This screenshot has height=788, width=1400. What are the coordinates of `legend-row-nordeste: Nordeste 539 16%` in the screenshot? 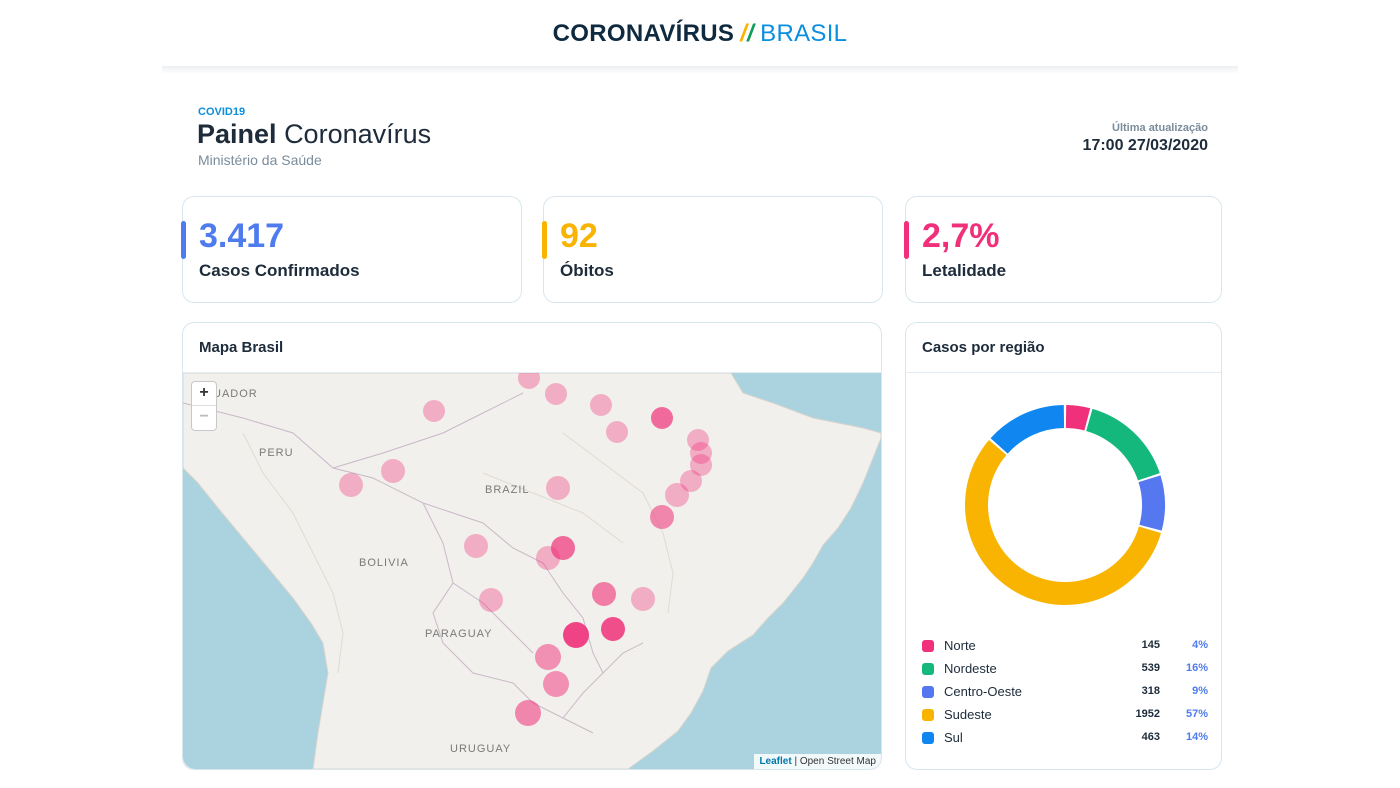 It's located at (1065, 669).